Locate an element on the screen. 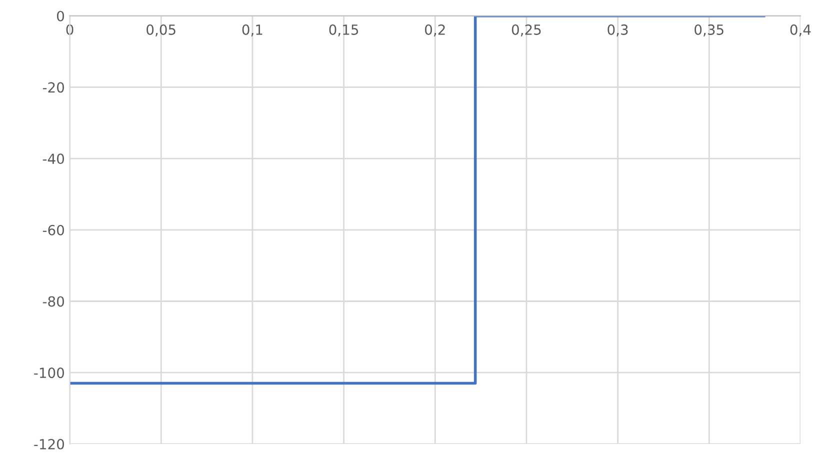 The width and height of the screenshot is (821, 453). y-tick-label: -80 is located at coordinates (53, 301).